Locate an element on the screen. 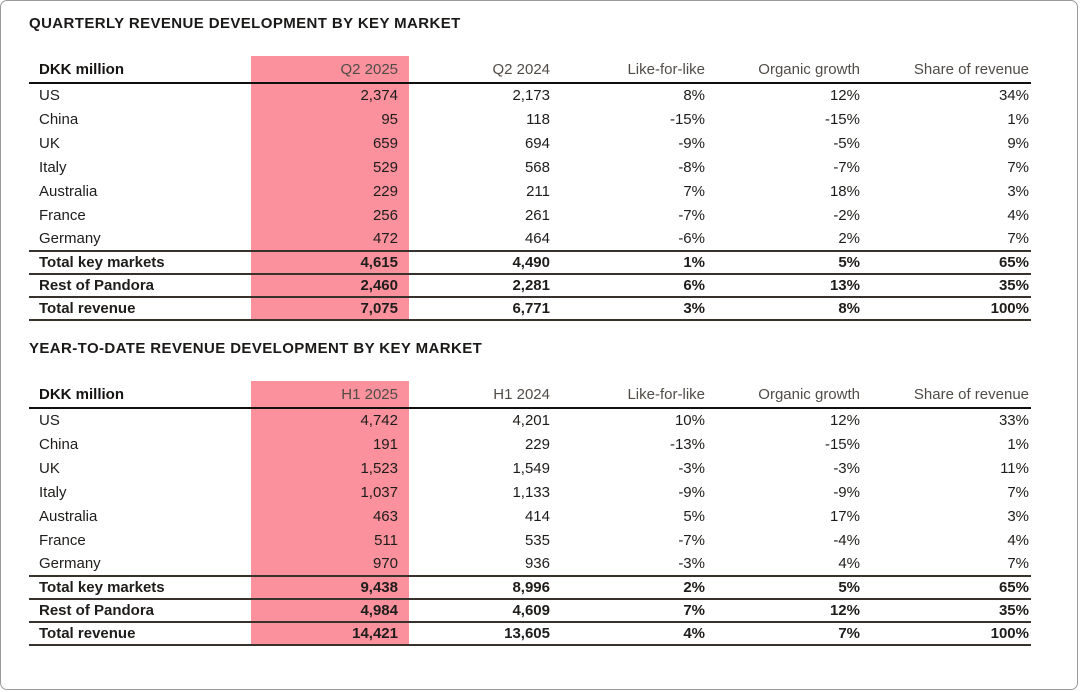  cell: 9,438 is located at coordinates (330, 587).